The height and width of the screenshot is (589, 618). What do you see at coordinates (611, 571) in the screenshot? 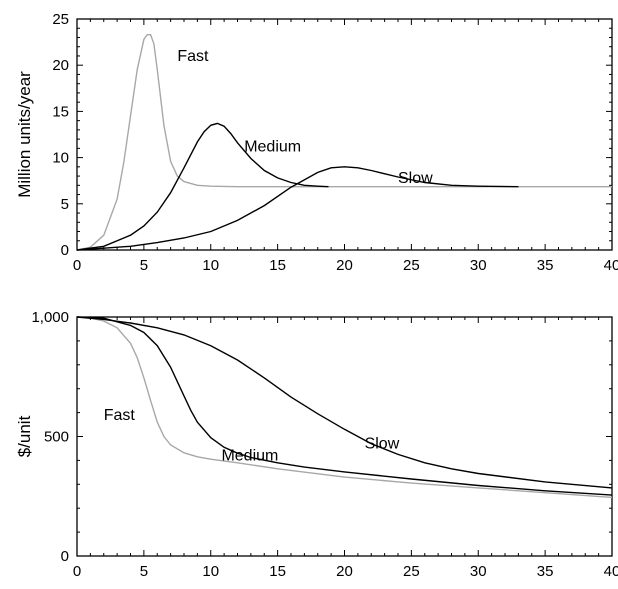
I see `cost-x-tick-label: 40` at bounding box center [611, 571].